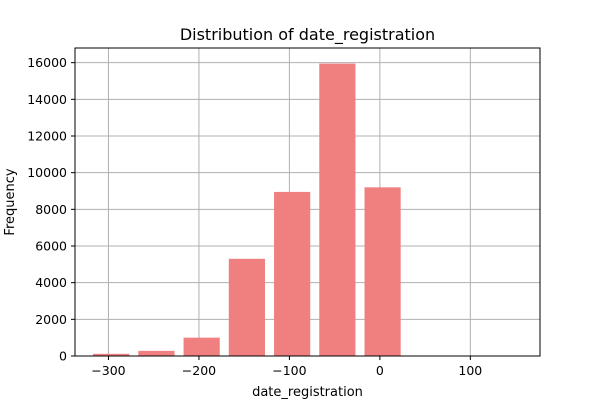 The width and height of the screenshot is (600, 400). I want to click on y-tick-label: 8000, so click(51, 209).